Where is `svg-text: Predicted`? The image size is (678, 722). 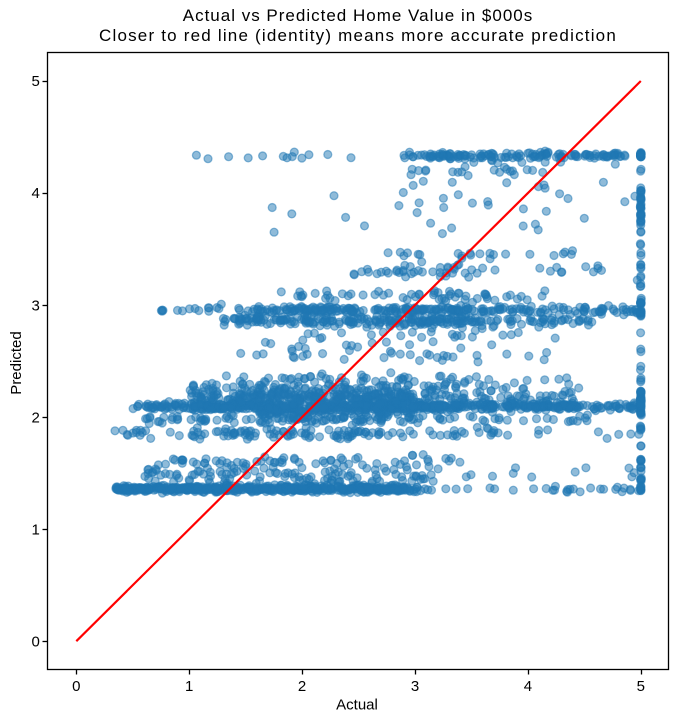 svg-text: Predicted is located at coordinates (16, 362).